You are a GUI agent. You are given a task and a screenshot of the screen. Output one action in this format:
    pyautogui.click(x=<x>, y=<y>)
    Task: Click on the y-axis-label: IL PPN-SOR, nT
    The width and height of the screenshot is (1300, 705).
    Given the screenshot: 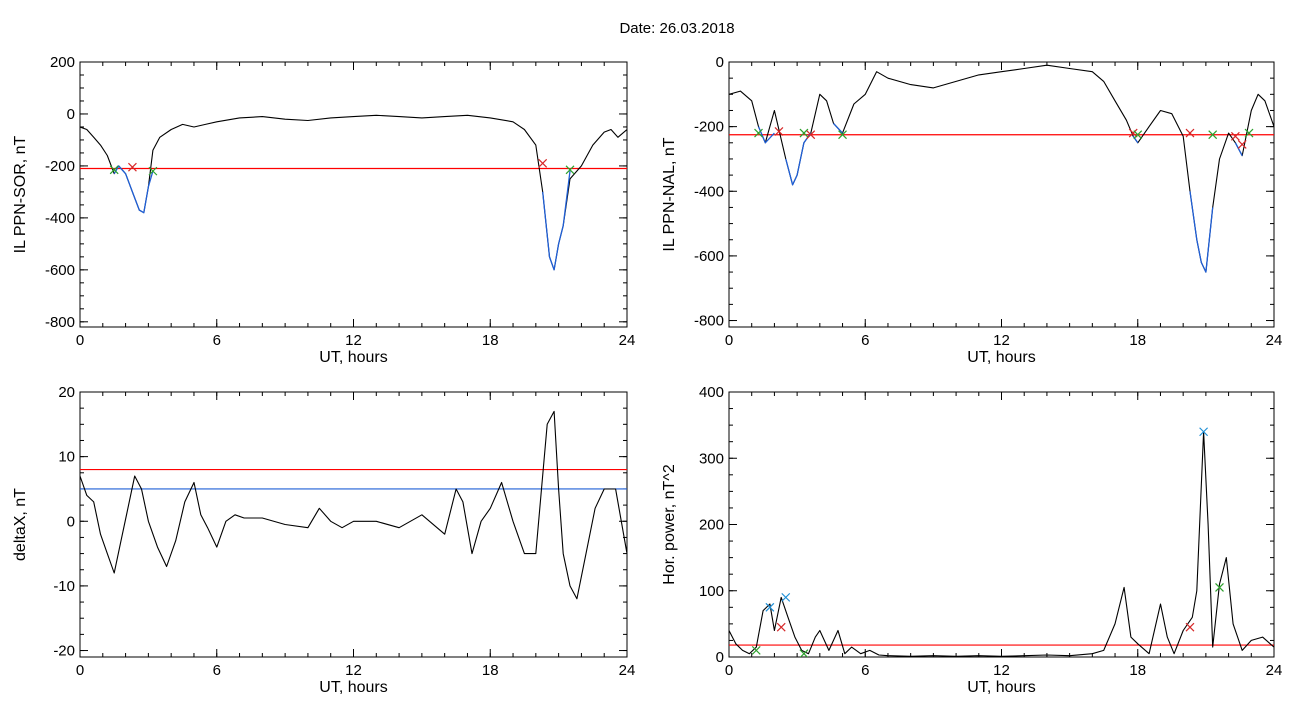 What is the action you would take?
    pyautogui.click(x=20, y=194)
    